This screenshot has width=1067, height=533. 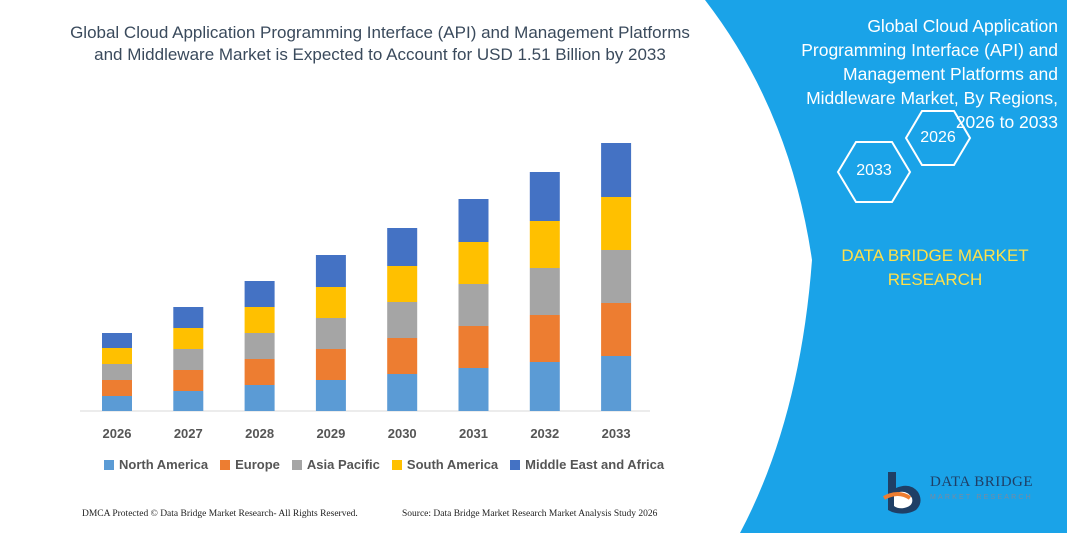 What do you see at coordinates (164, 464) in the screenshot?
I see `legend-label: North America` at bounding box center [164, 464].